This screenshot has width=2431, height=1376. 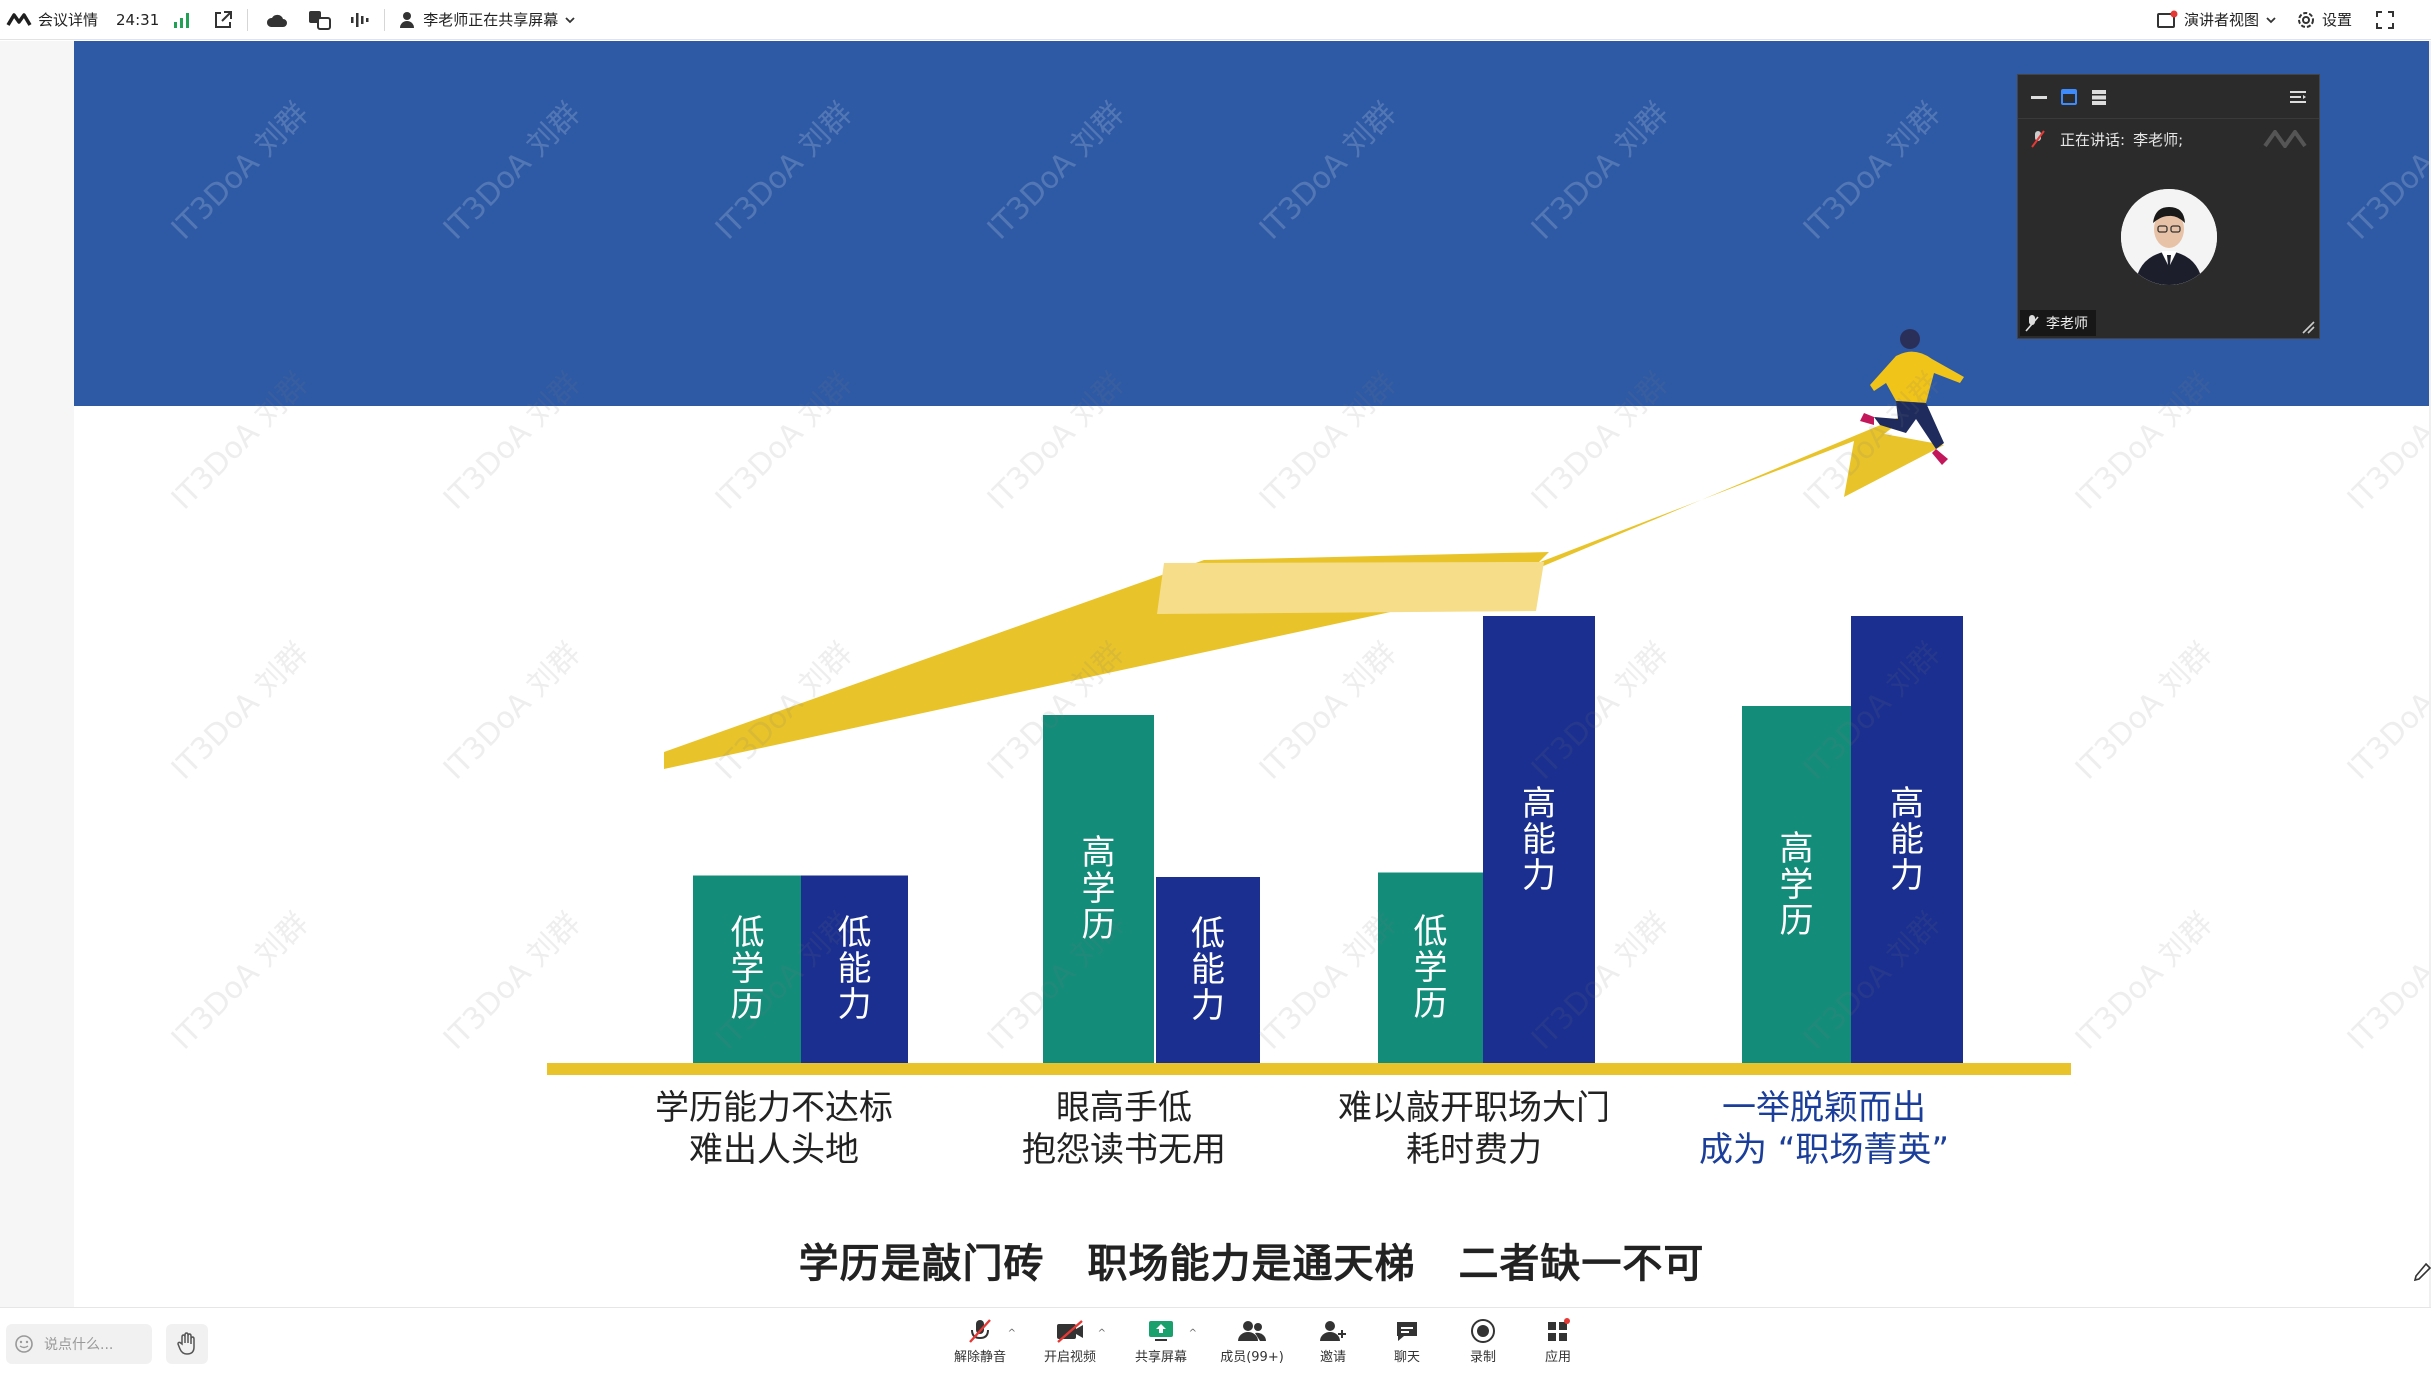 What do you see at coordinates (2158, 139) in the screenshot?
I see `speaker-name: 李老师;` at bounding box center [2158, 139].